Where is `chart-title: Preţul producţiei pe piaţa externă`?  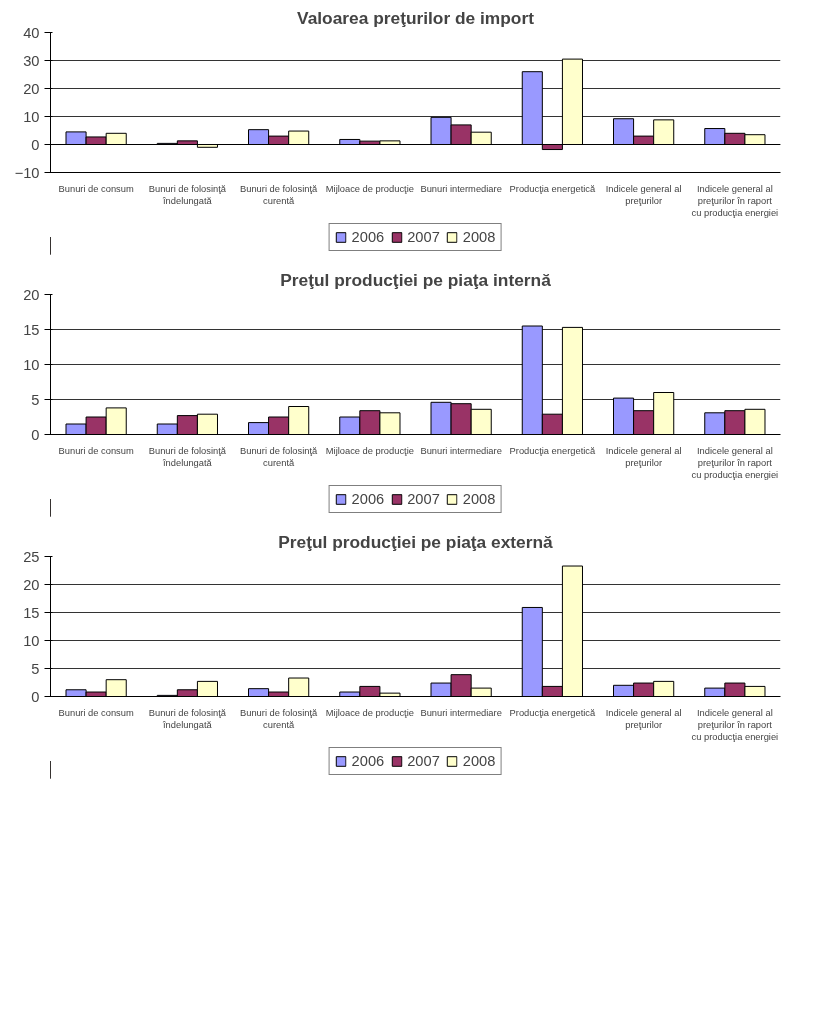
chart-title: Preţul producţiei pe piaţa externă is located at coordinates (416, 541).